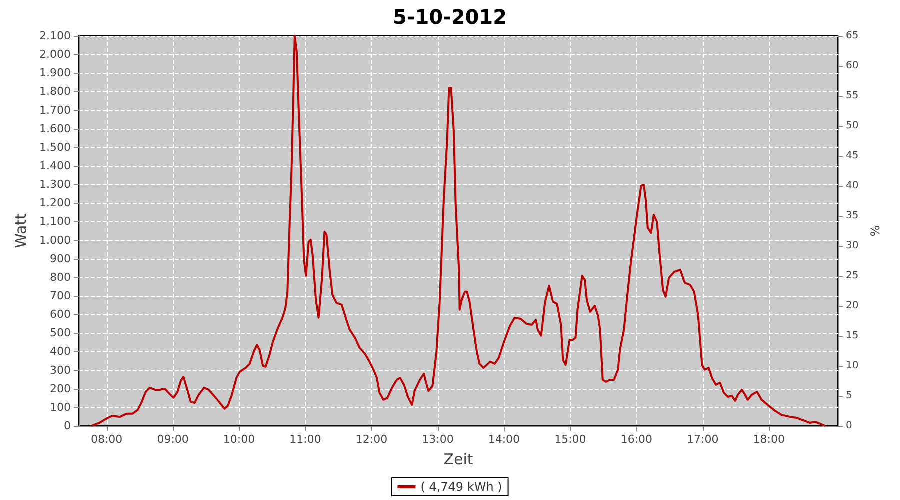 The height and width of the screenshot is (500, 900). What do you see at coordinates (852, 306) in the screenshot?
I see `y2-tick-label: 20` at bounding box center [852, 306].